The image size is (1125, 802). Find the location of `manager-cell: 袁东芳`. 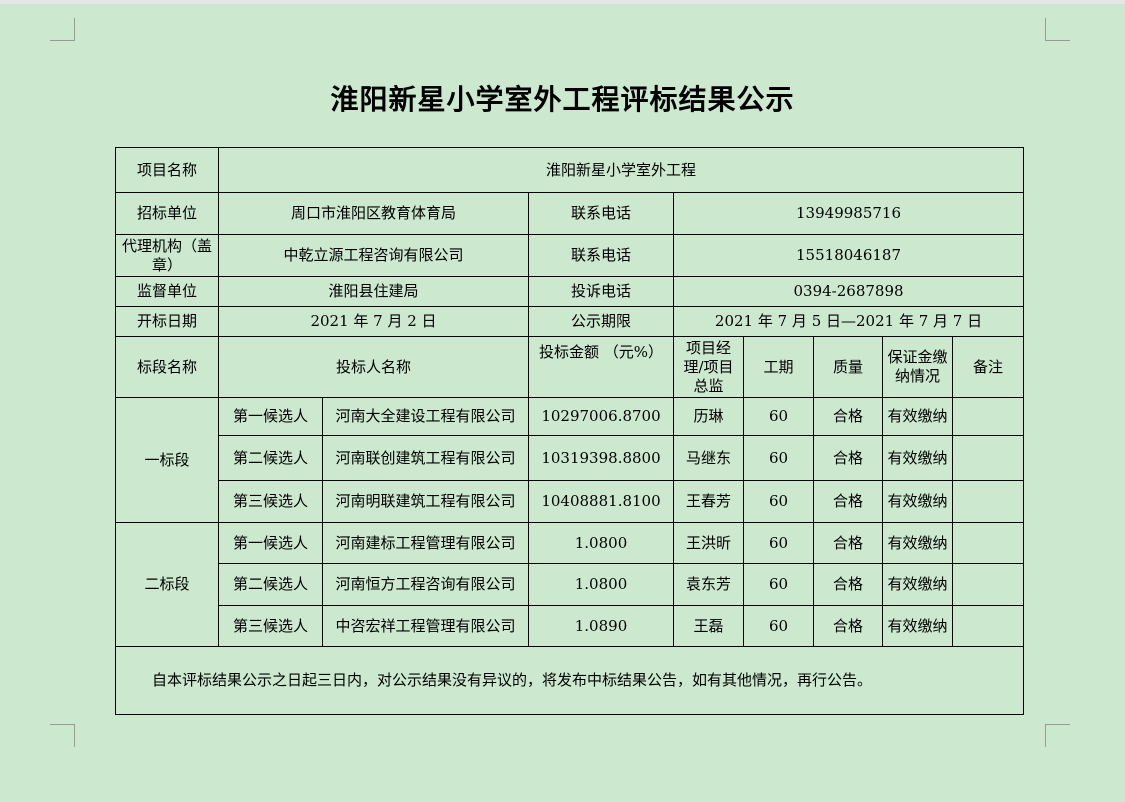

manager-cell: 袁东芳 is located at coordinates (708, 584).